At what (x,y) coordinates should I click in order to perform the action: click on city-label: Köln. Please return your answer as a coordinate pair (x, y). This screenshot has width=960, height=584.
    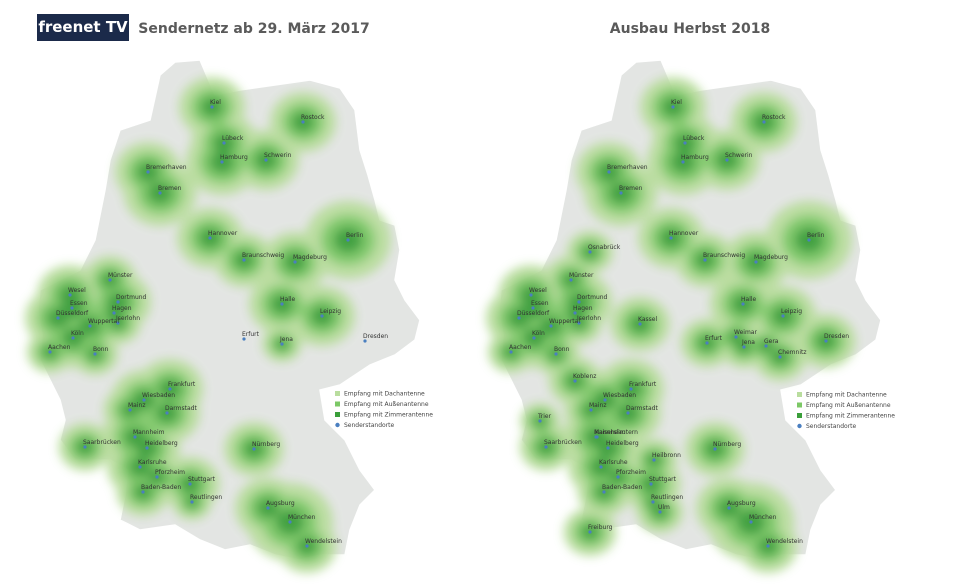
    Looking at the image, I should click on (77, 333).